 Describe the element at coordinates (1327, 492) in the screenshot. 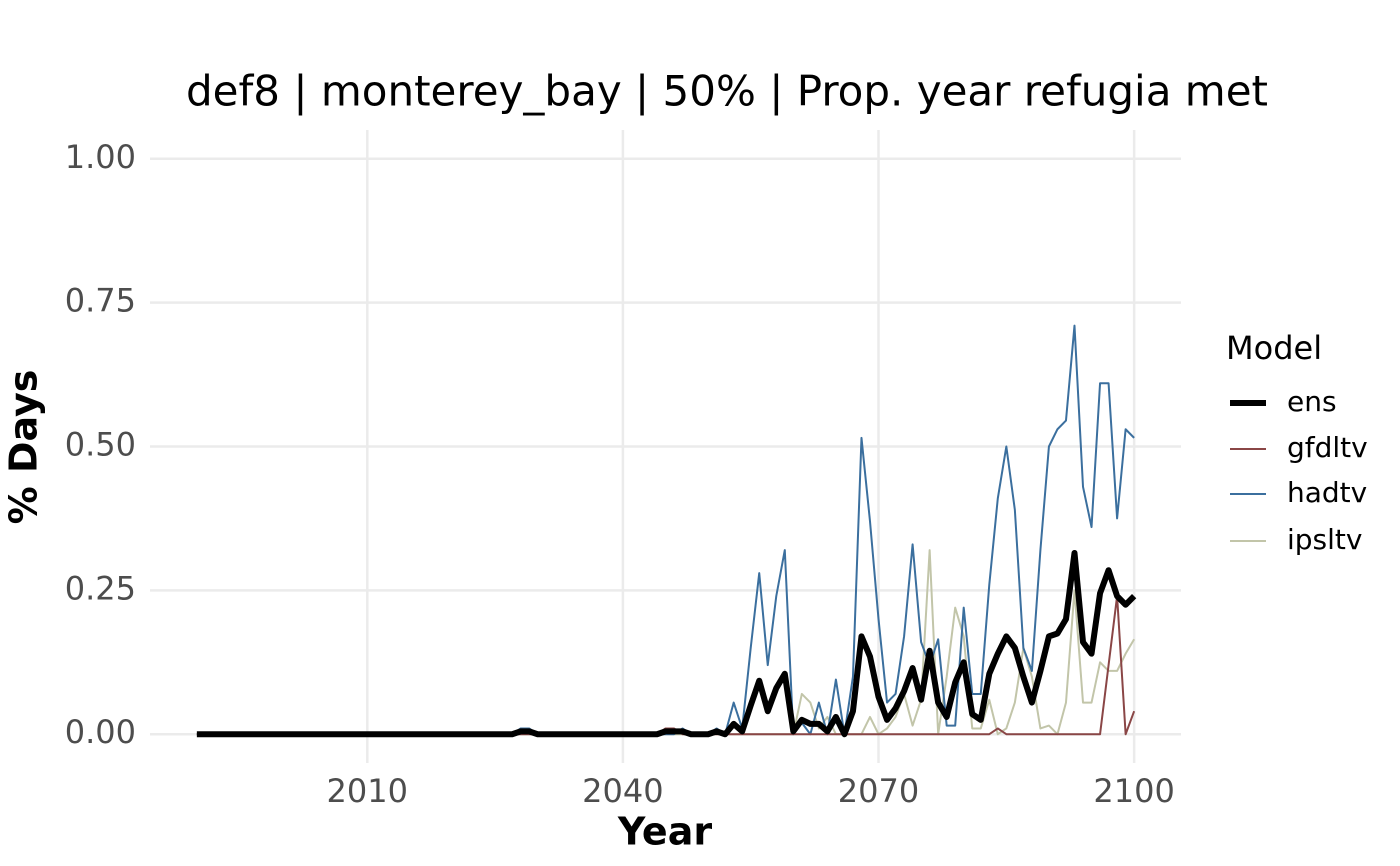

I see `legend-label: hadtv` at that location.